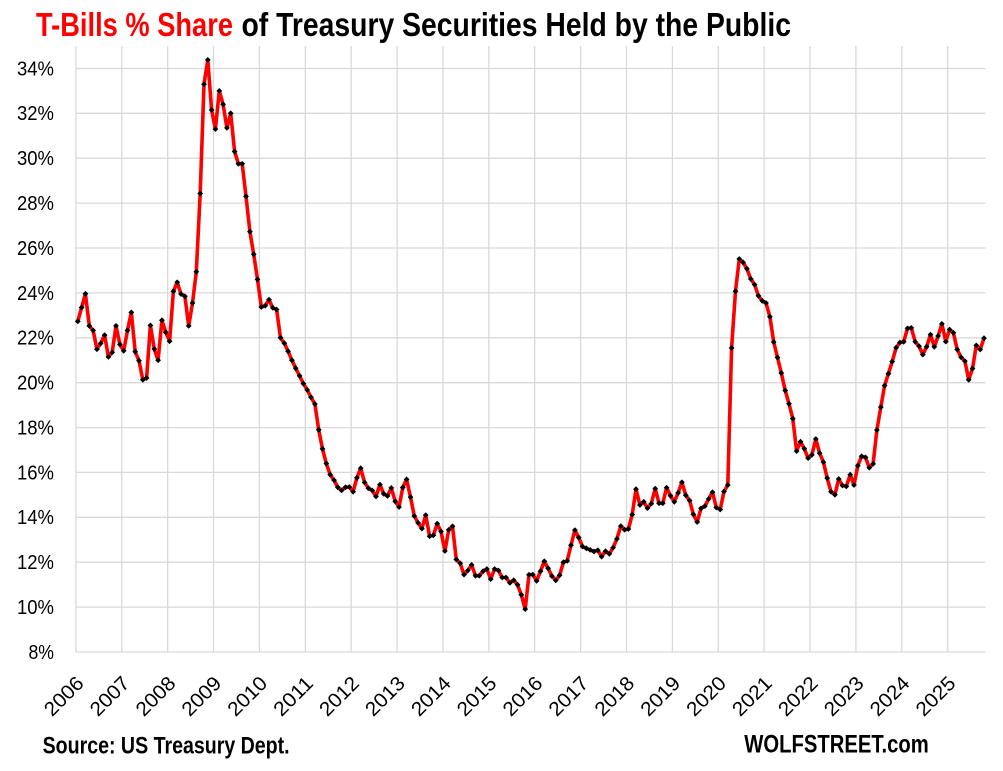  I want to click on svg-text: 28%, so click(35, 204).